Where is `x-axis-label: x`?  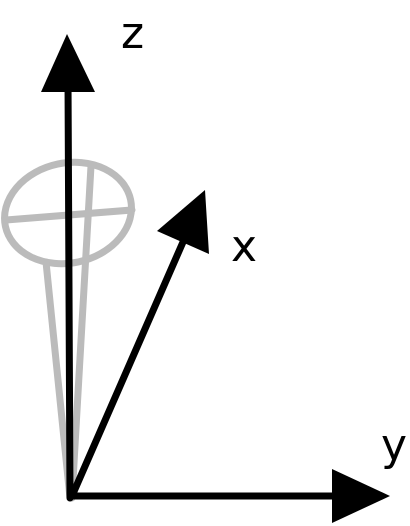
x-axis-label: x is located at coordinates (244, 246).